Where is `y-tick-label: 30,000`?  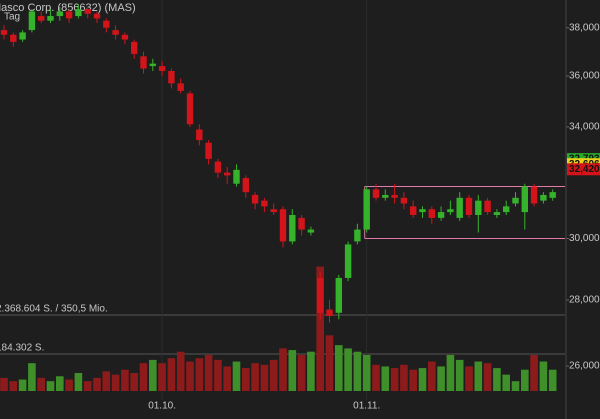
y-tick-label: 30,000 is located at coordinates (584, 238).